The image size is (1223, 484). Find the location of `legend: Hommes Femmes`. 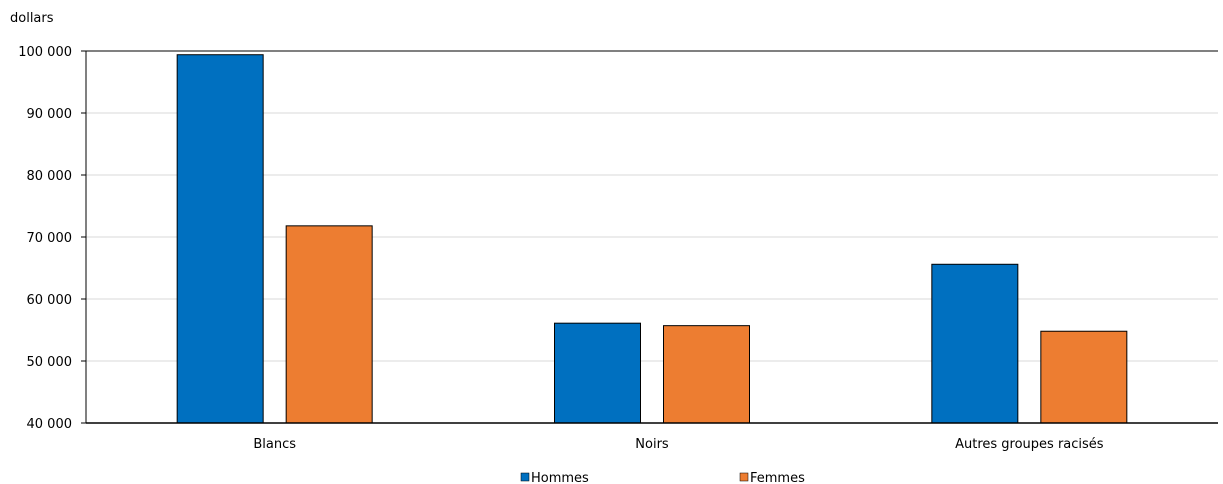

legend: Hommes Femmes is located at coordinates (662, 477).